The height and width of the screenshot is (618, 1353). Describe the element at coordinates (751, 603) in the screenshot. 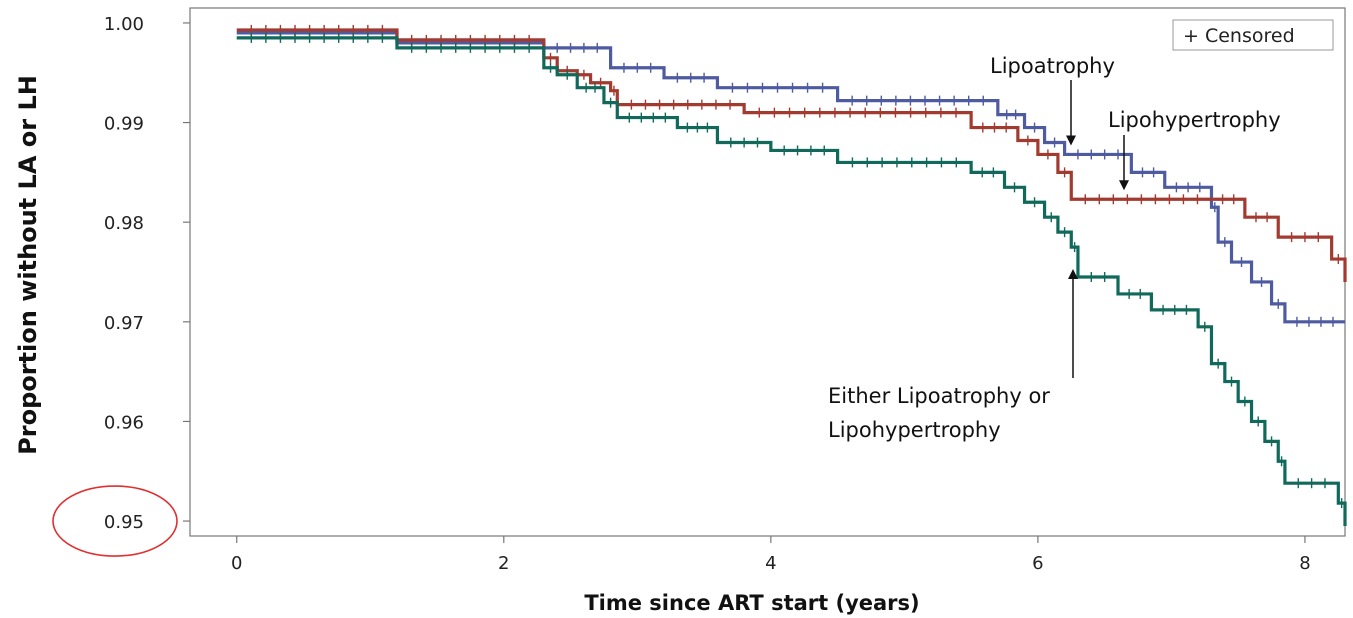

I see `x-axis-title: Time since ART start (years)` at that location.